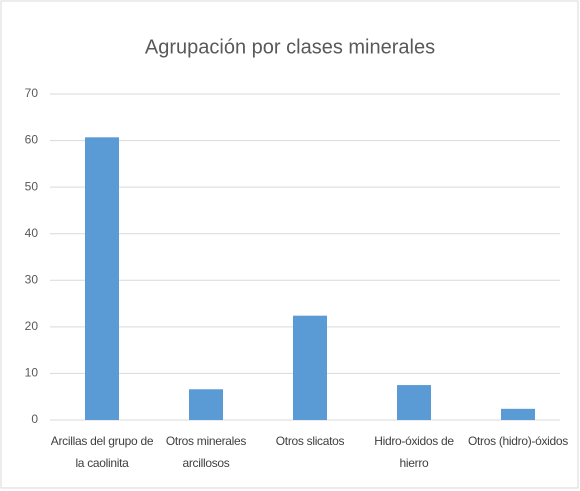 Image resolution: width=580 pixels, height=491 pixels. What do you see at coordinates (32, 279) in the screenshot?
I see `y-tick-label: 30` at bounding box center [32, 279].